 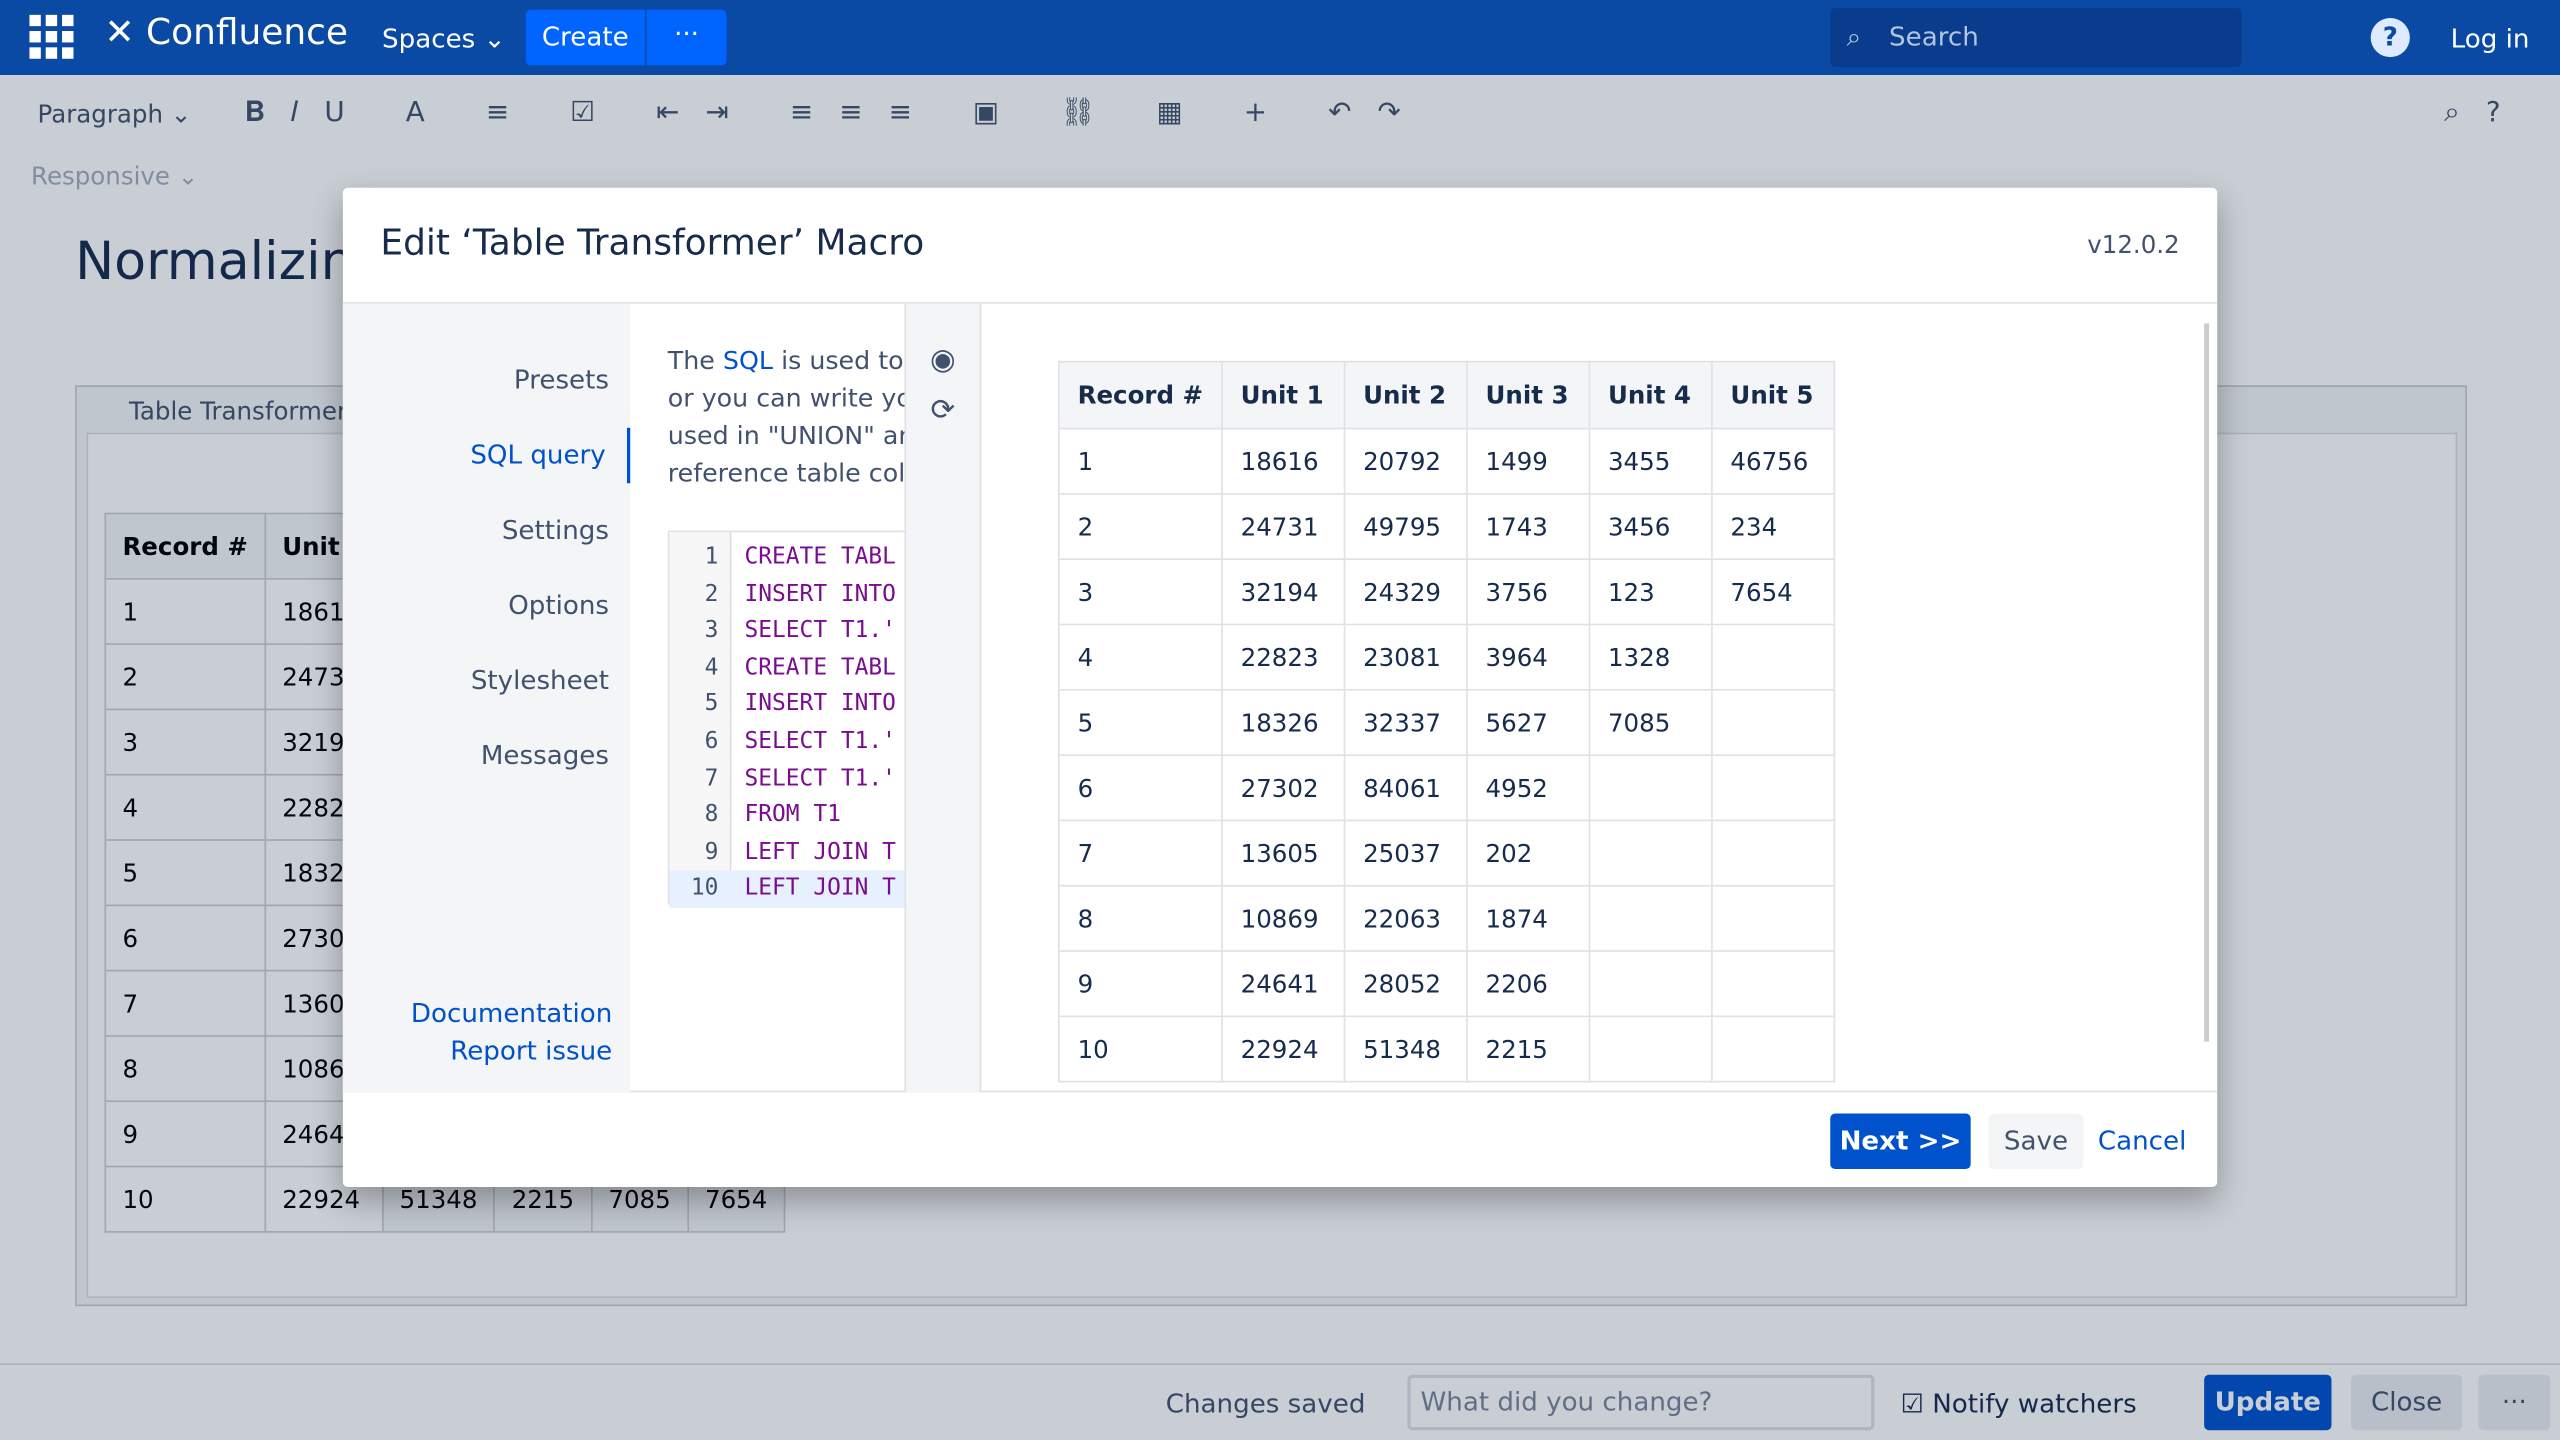 I want to click on icon-column: ◉ ⟳, so click(x=943, y=698).